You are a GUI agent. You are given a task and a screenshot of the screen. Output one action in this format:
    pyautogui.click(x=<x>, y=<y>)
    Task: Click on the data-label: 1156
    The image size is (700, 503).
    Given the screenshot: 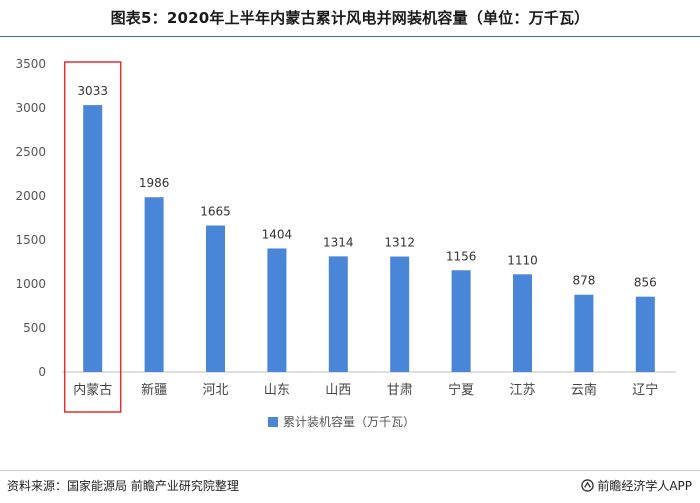 What is the action you would take?
    pyautogui.click(x=461, y=256)
    